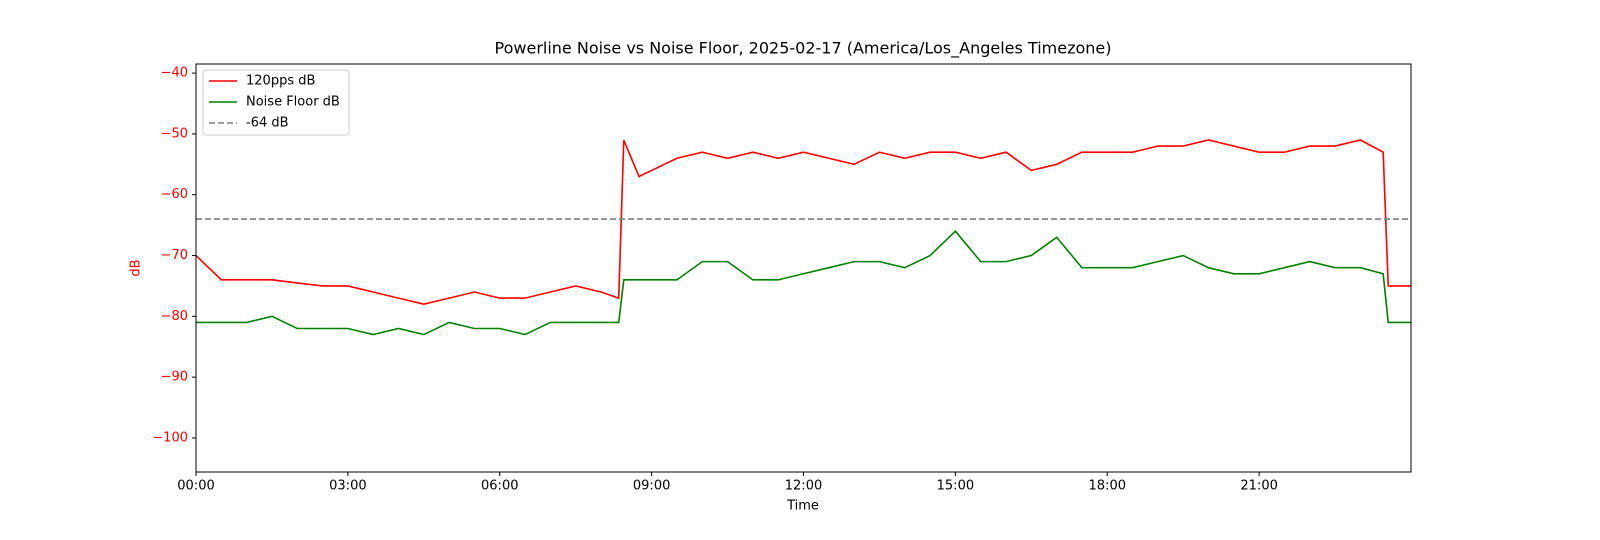 Image resolution: width=1600 pixels, height=540 pixels. Describe the element at coordinates (174, 255) in the screenshot. I see `y-tick-label: −70` at that location.